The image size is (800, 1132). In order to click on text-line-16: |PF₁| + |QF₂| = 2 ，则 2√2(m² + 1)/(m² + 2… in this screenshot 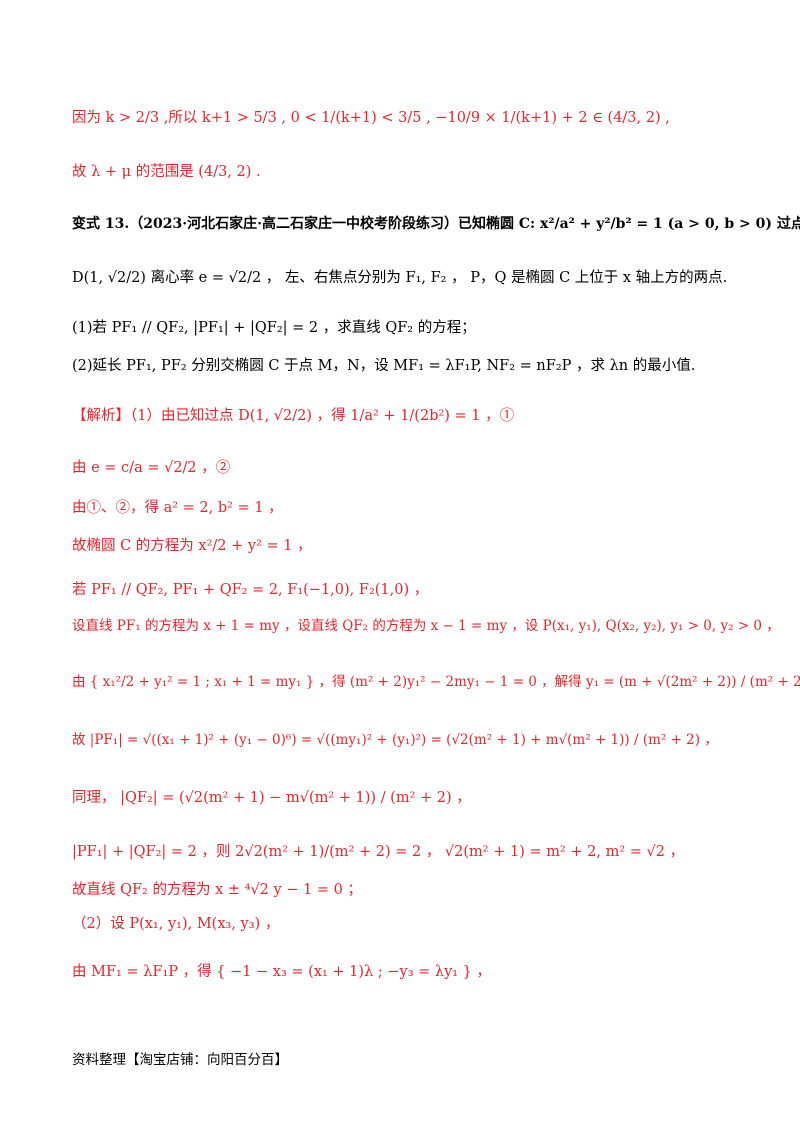, I will do `click(378, 852)`.